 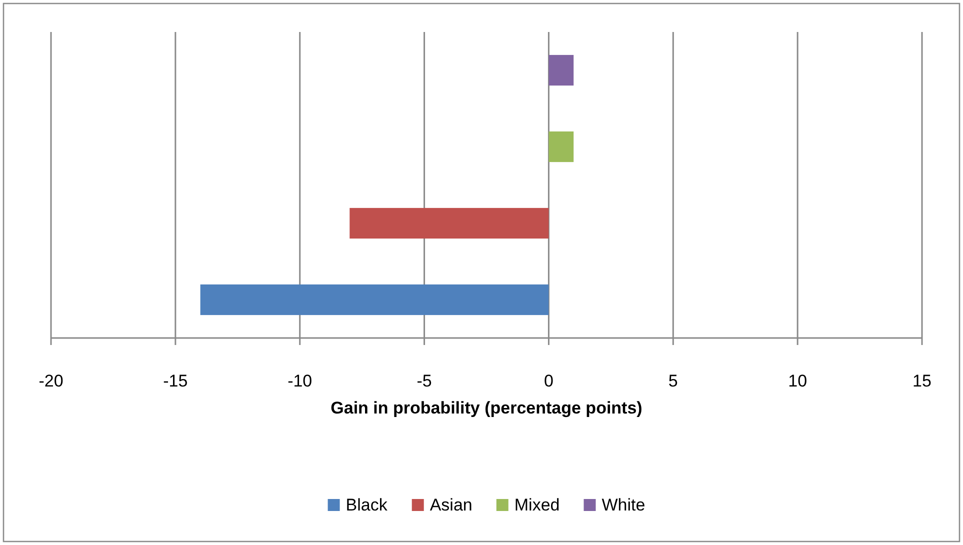 I want to click on x-tick-label: 5, so click(x=673, y=381).